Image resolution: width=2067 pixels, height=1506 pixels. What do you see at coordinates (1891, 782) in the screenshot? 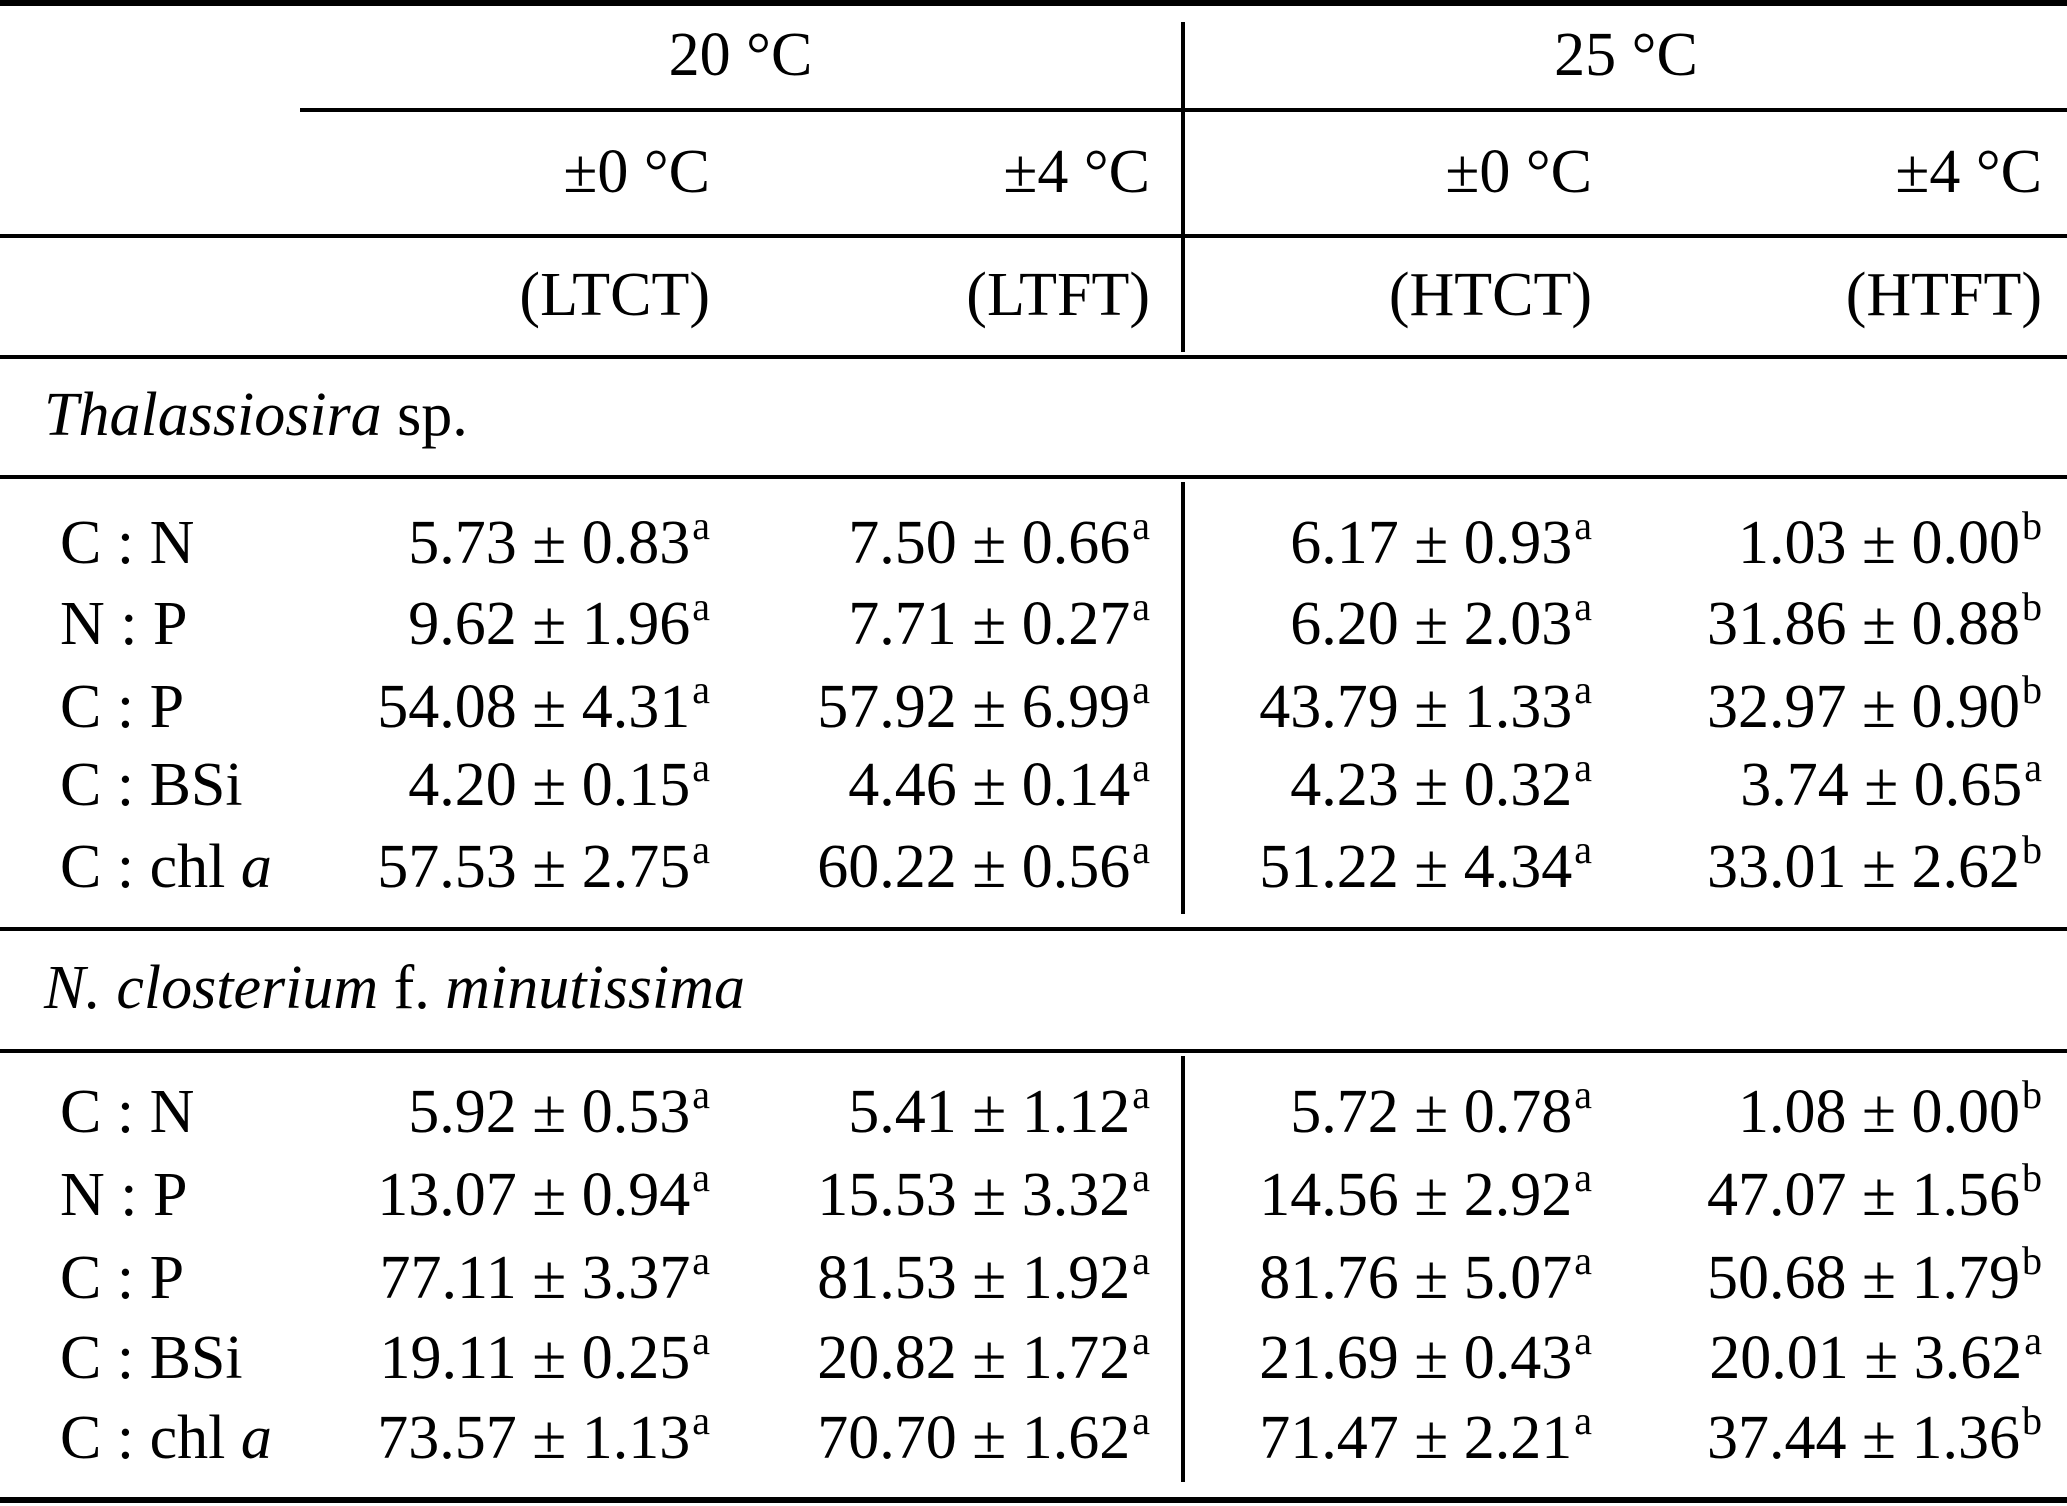
I see `value-cell: 3.74 ± 0.65a` at bounding box center [1891, 782].